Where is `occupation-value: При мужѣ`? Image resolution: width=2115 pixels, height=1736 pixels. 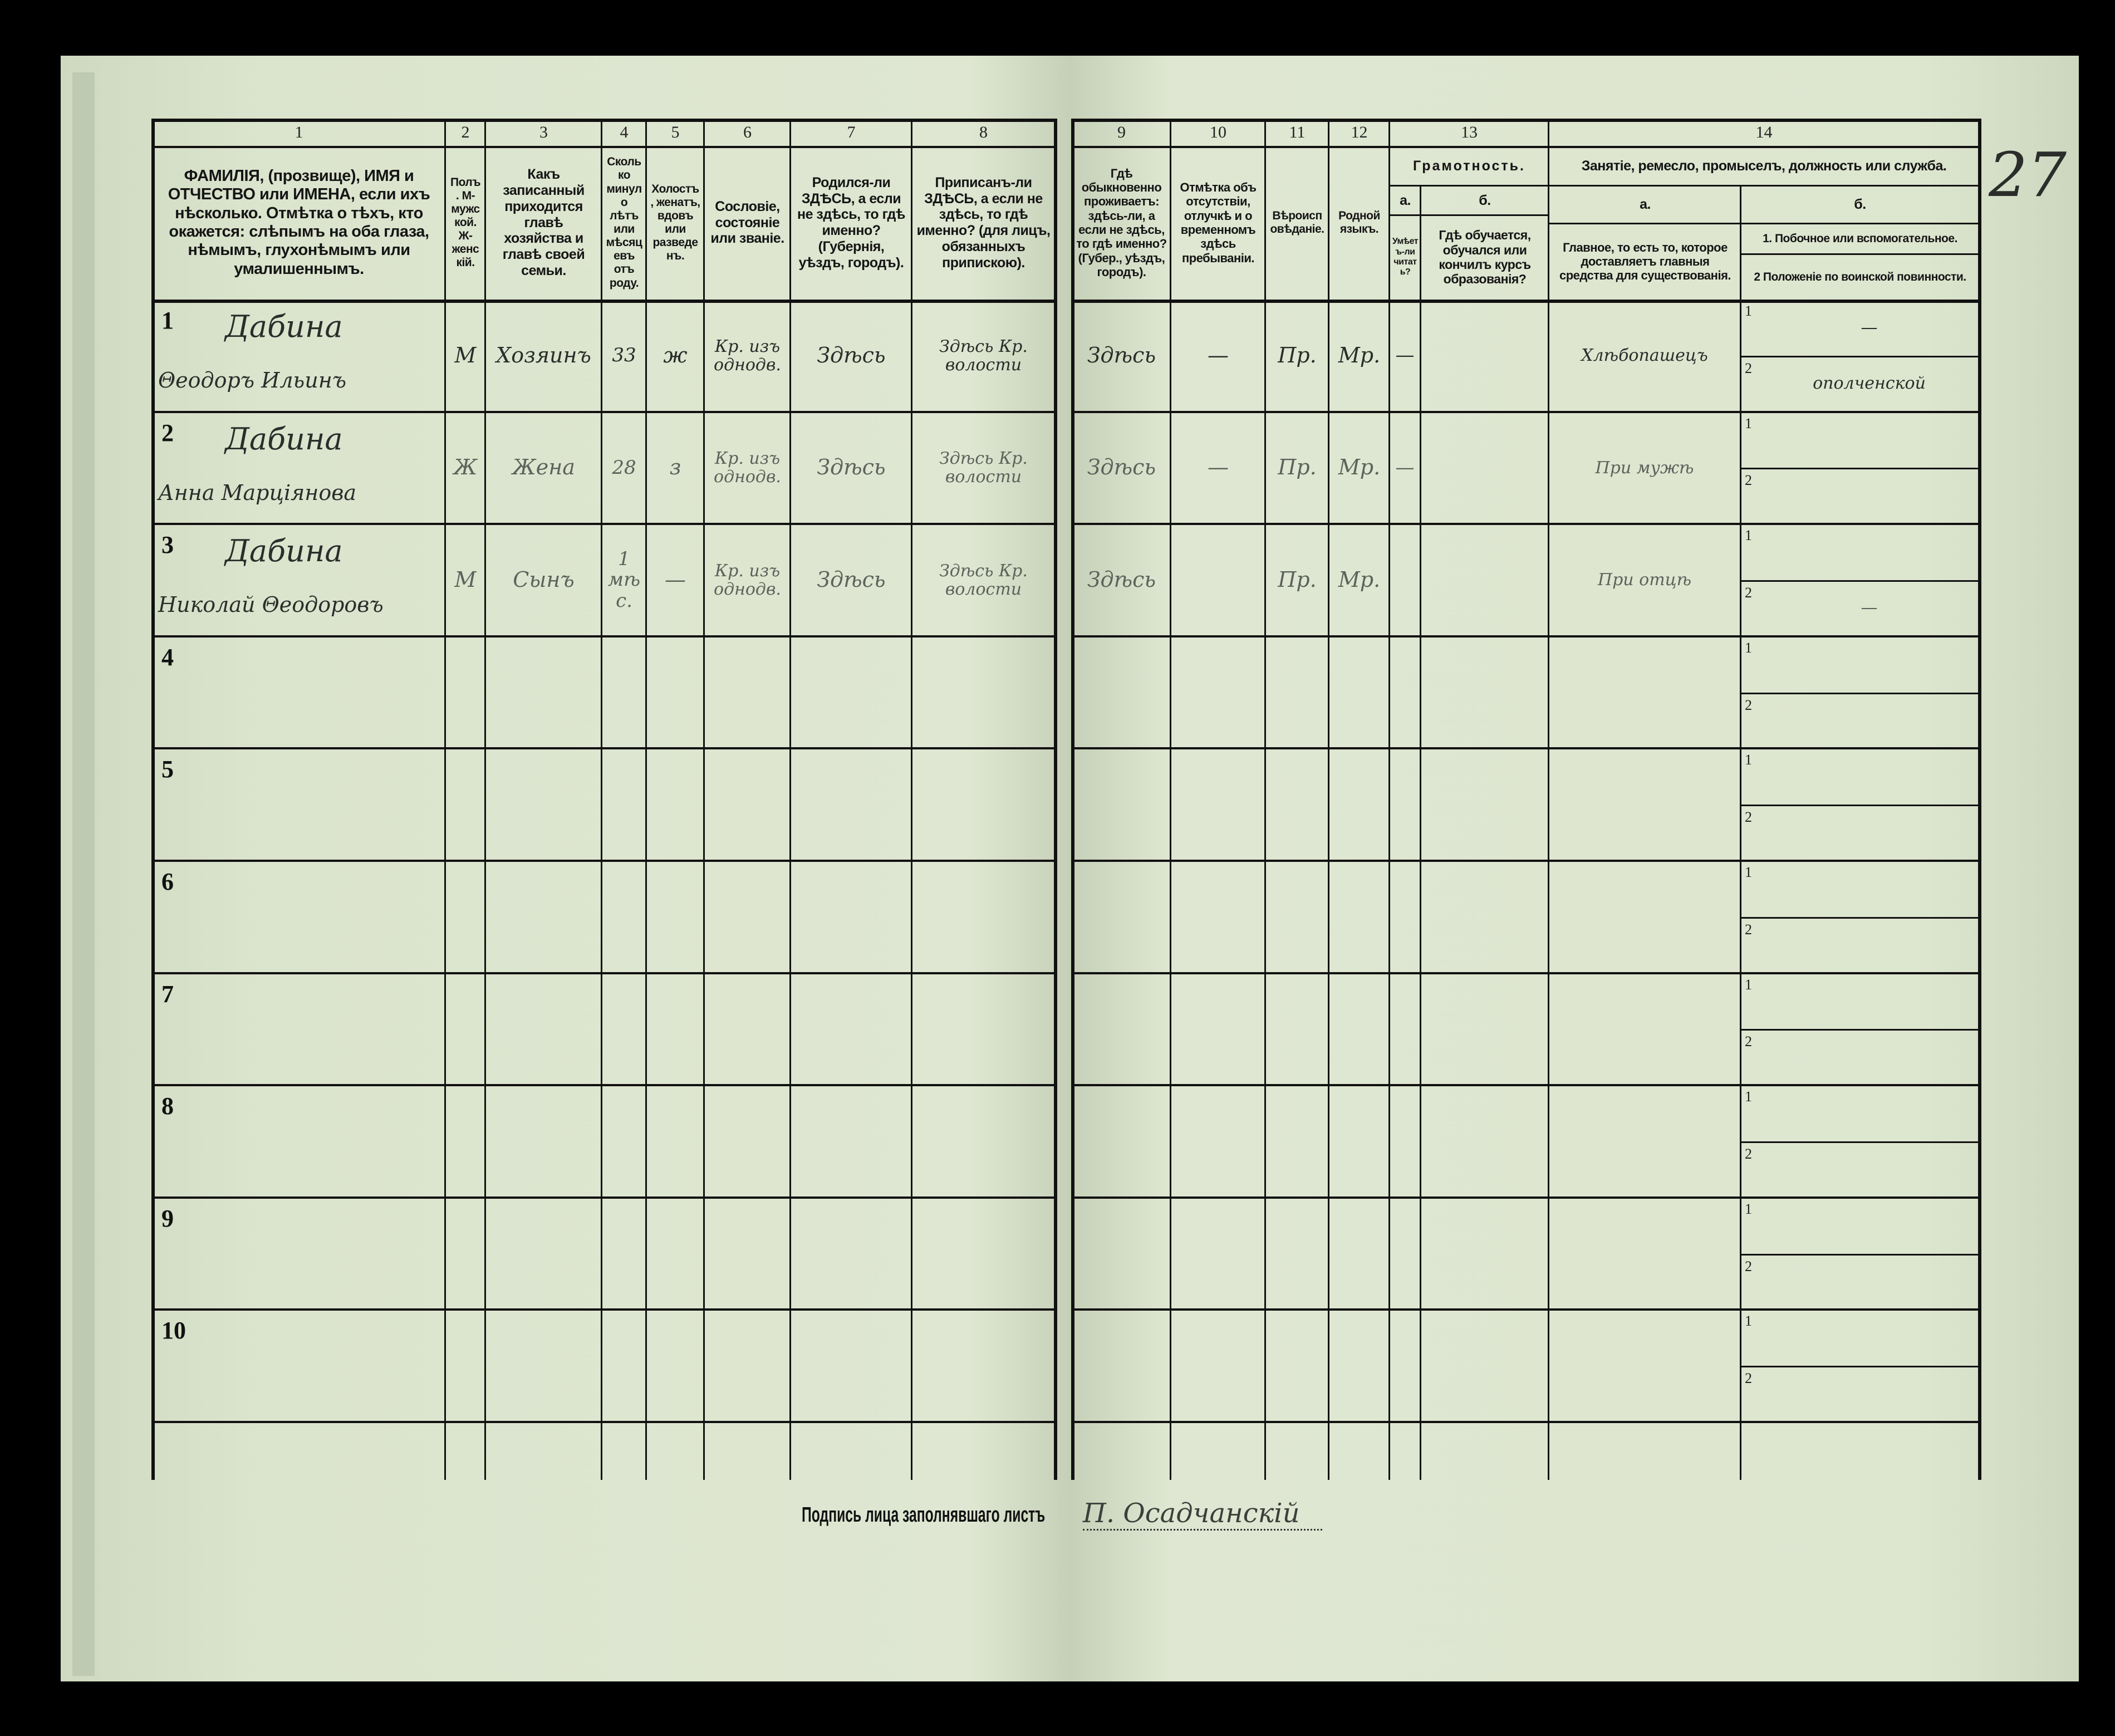 occupation-value: При мужѣ is located at coordinates (1645, 468).